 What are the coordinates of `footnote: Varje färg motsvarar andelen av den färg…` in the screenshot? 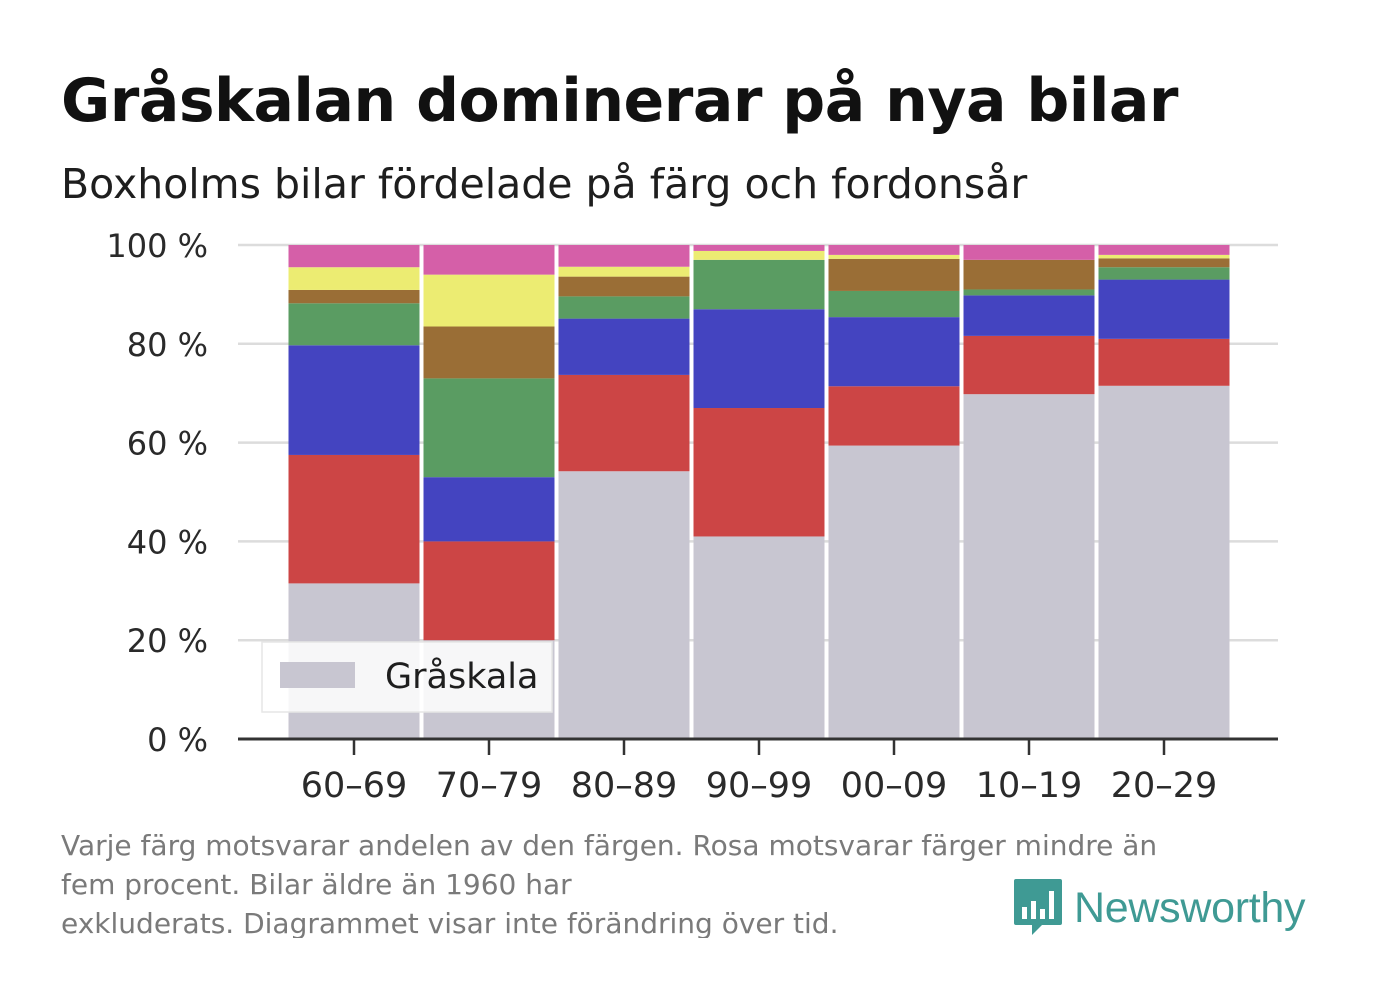 It's located at (681, 882).